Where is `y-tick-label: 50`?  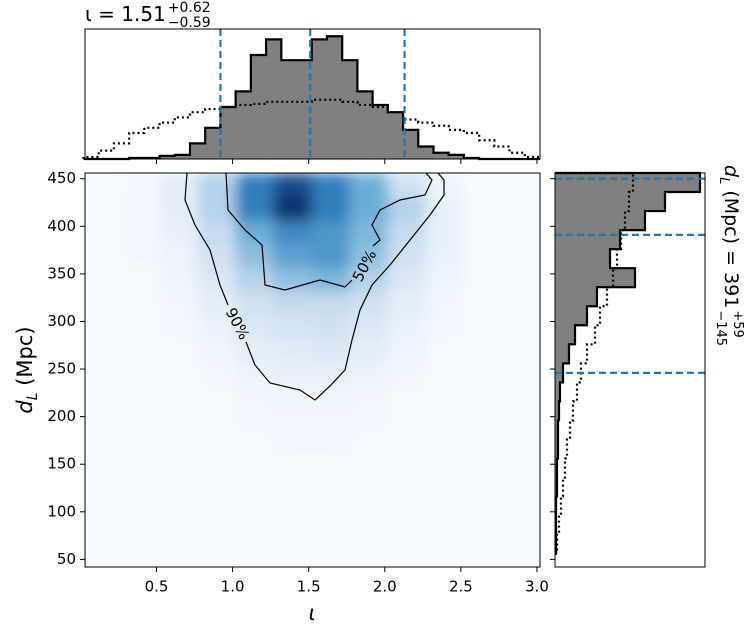 y-tick-label: 50 is located at coordinates (66, 559).